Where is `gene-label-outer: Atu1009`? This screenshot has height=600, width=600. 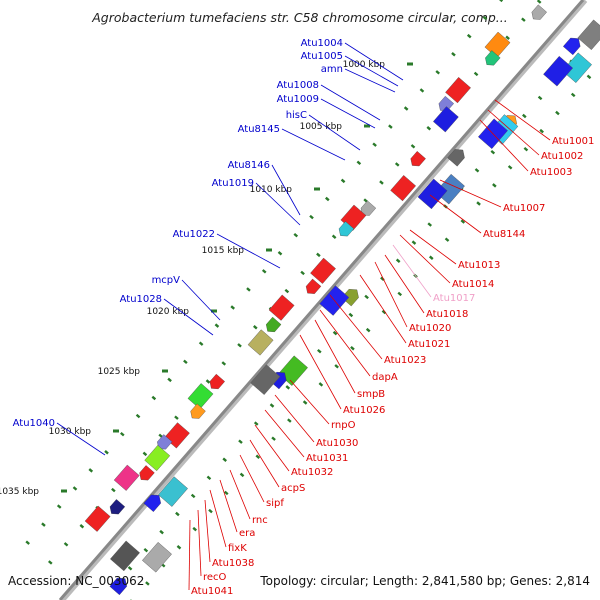
gene-label-outer: Atu1009 is located at coordinates (298, 99).